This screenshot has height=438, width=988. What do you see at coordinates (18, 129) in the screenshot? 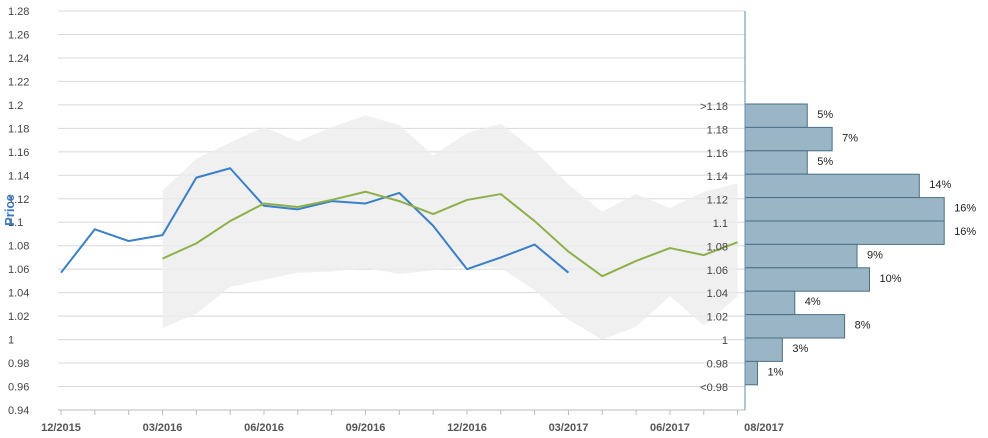
I see `y-tick-label: 1.18` at bounding box center [18, 129].